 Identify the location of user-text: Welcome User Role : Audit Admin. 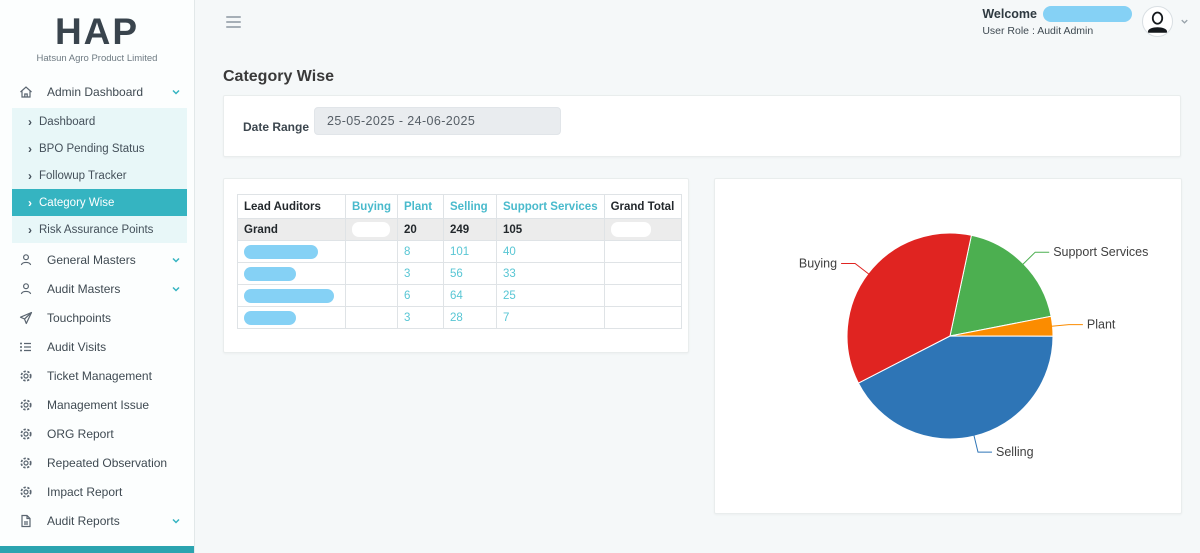
(1057, 21).